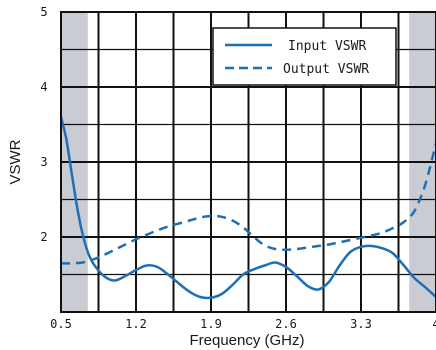  Describe the element at coordinates (43, 12) in the screenshot. I see `y-tick-label: 5` at that location.